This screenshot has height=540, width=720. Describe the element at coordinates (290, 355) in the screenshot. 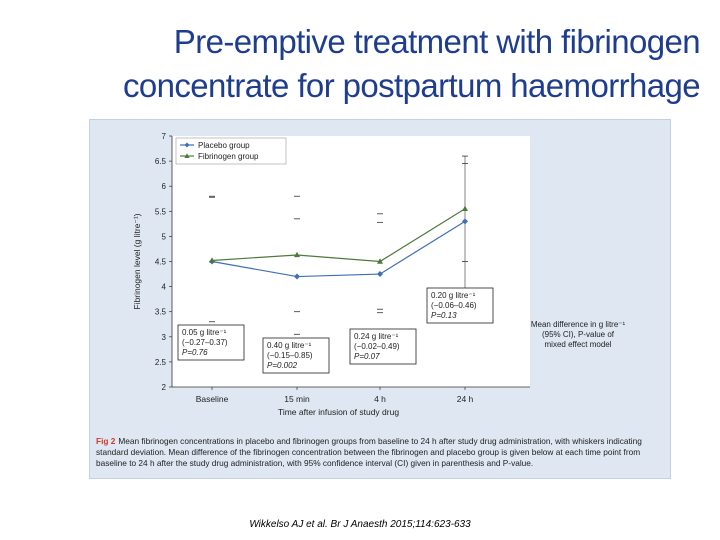

I see `annotation-text: (−0.15–0.85)` at that location.